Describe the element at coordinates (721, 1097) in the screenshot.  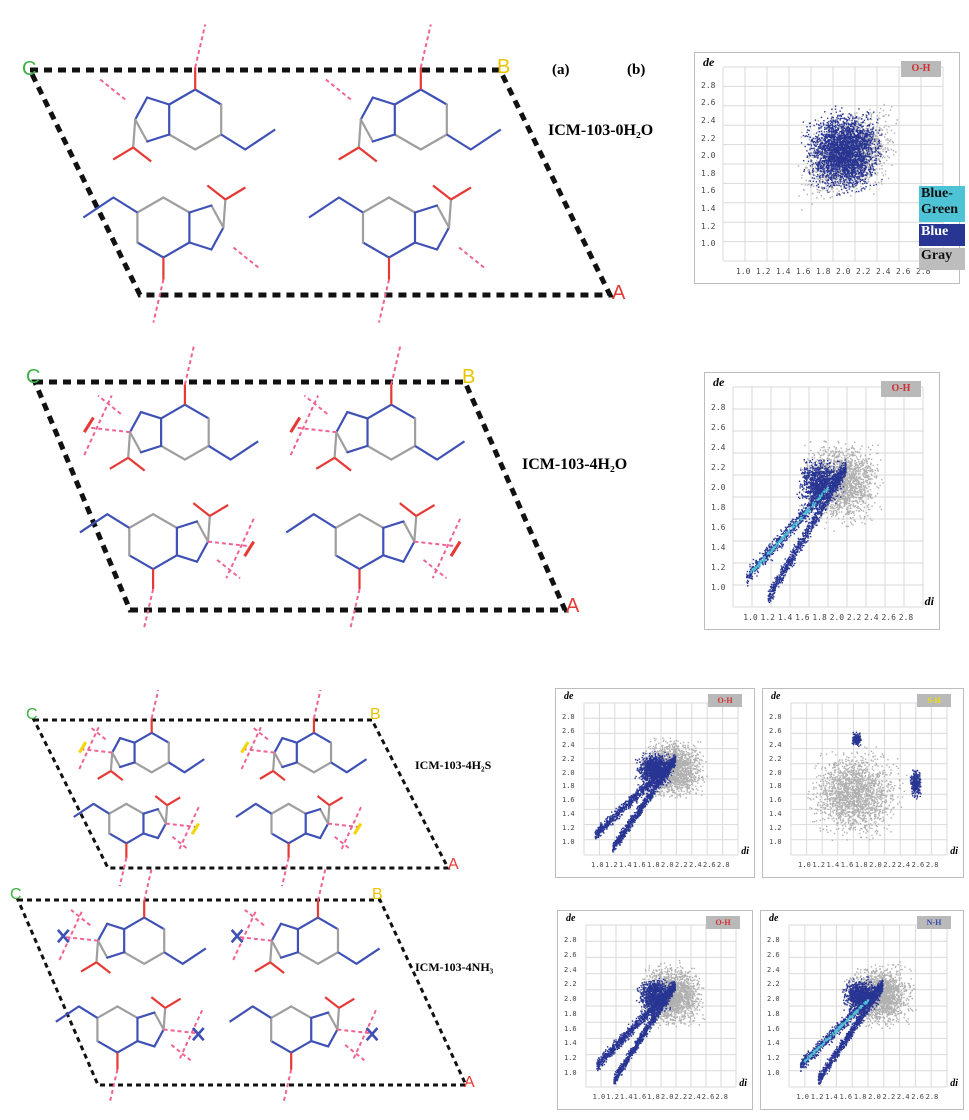
I see `di-tick-label: 2.8` at that location.